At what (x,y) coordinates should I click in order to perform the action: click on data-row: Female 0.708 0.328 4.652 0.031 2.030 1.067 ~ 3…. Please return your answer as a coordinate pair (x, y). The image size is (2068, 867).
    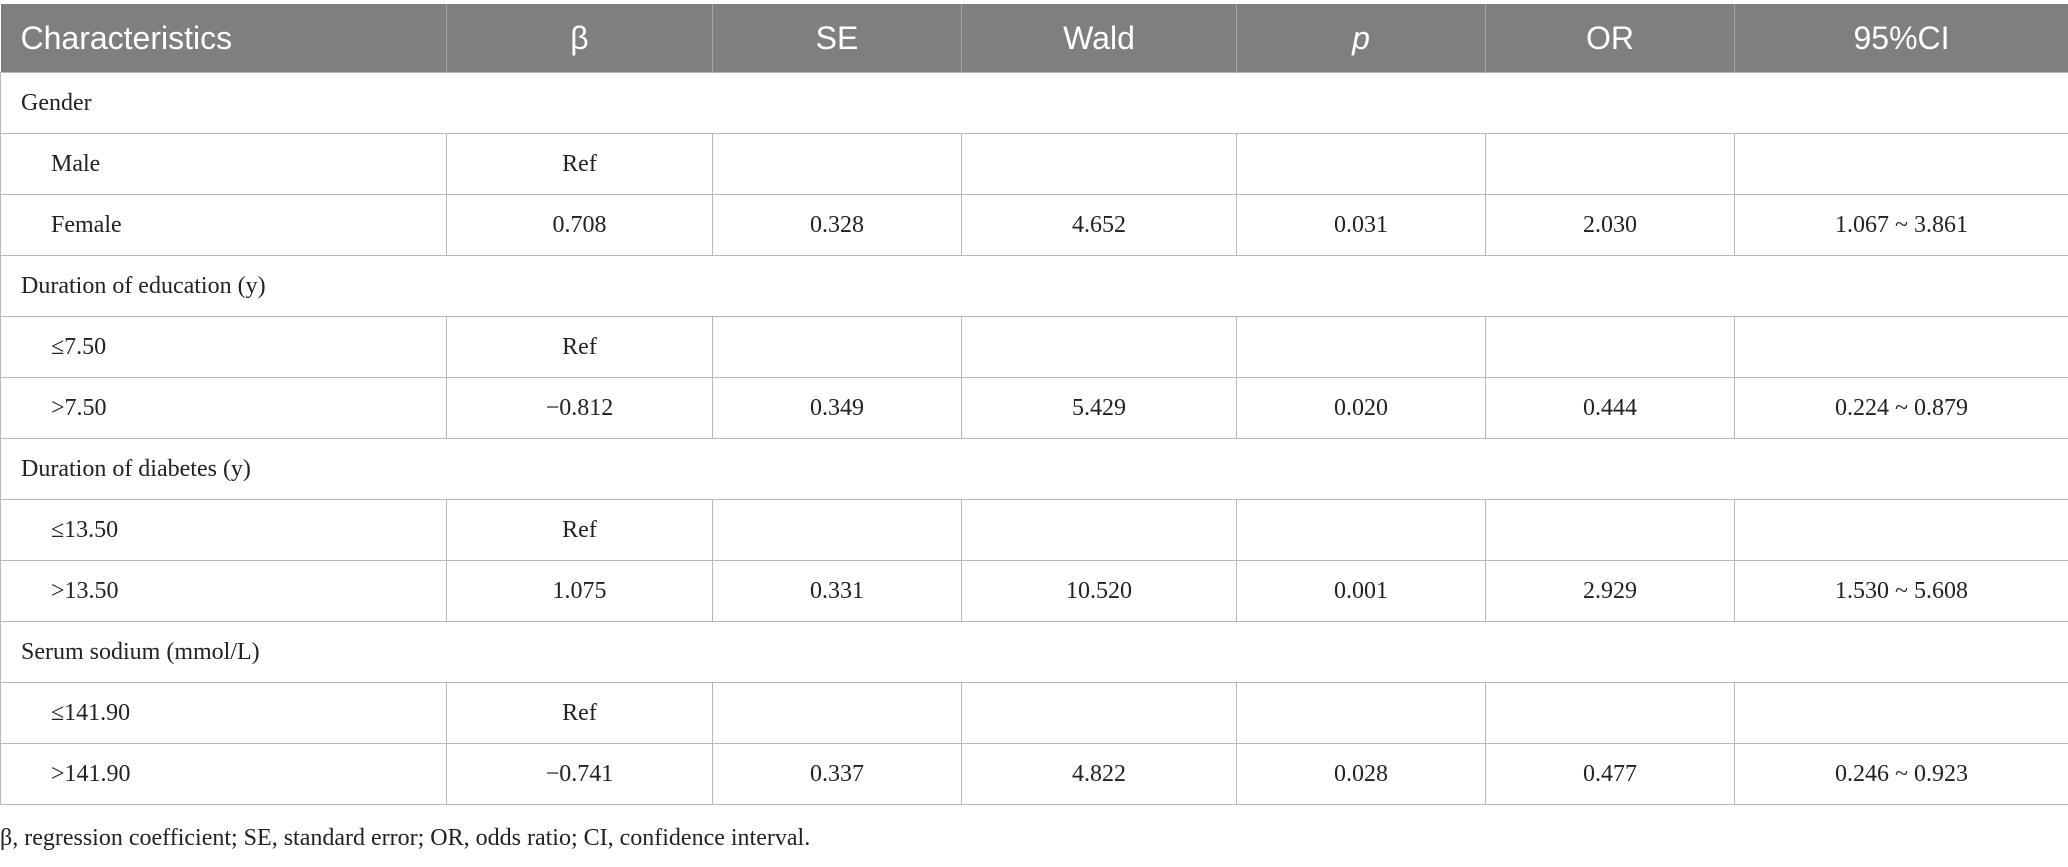
    Looking at the image, I should click on (1034, 225).